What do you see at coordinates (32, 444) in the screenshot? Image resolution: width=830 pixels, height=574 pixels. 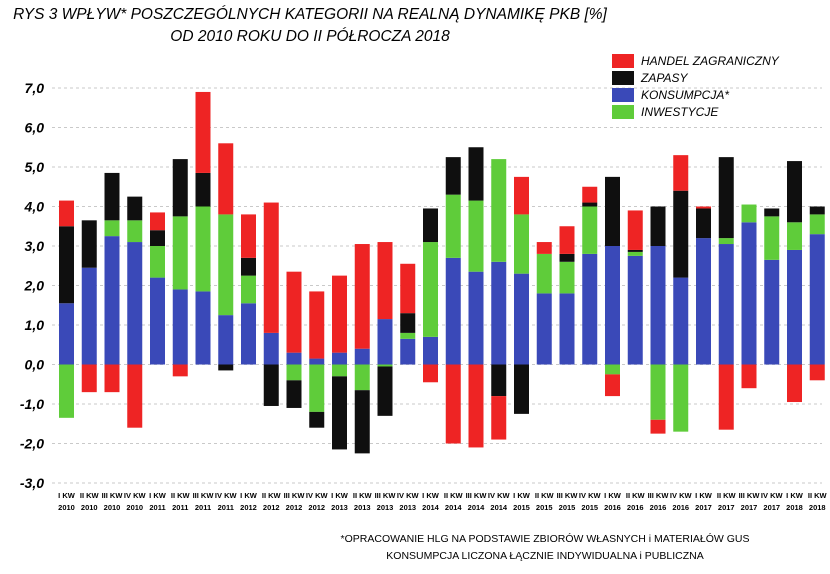 I see `y-tick-label: -2,0` at bounding box center [32, 444].